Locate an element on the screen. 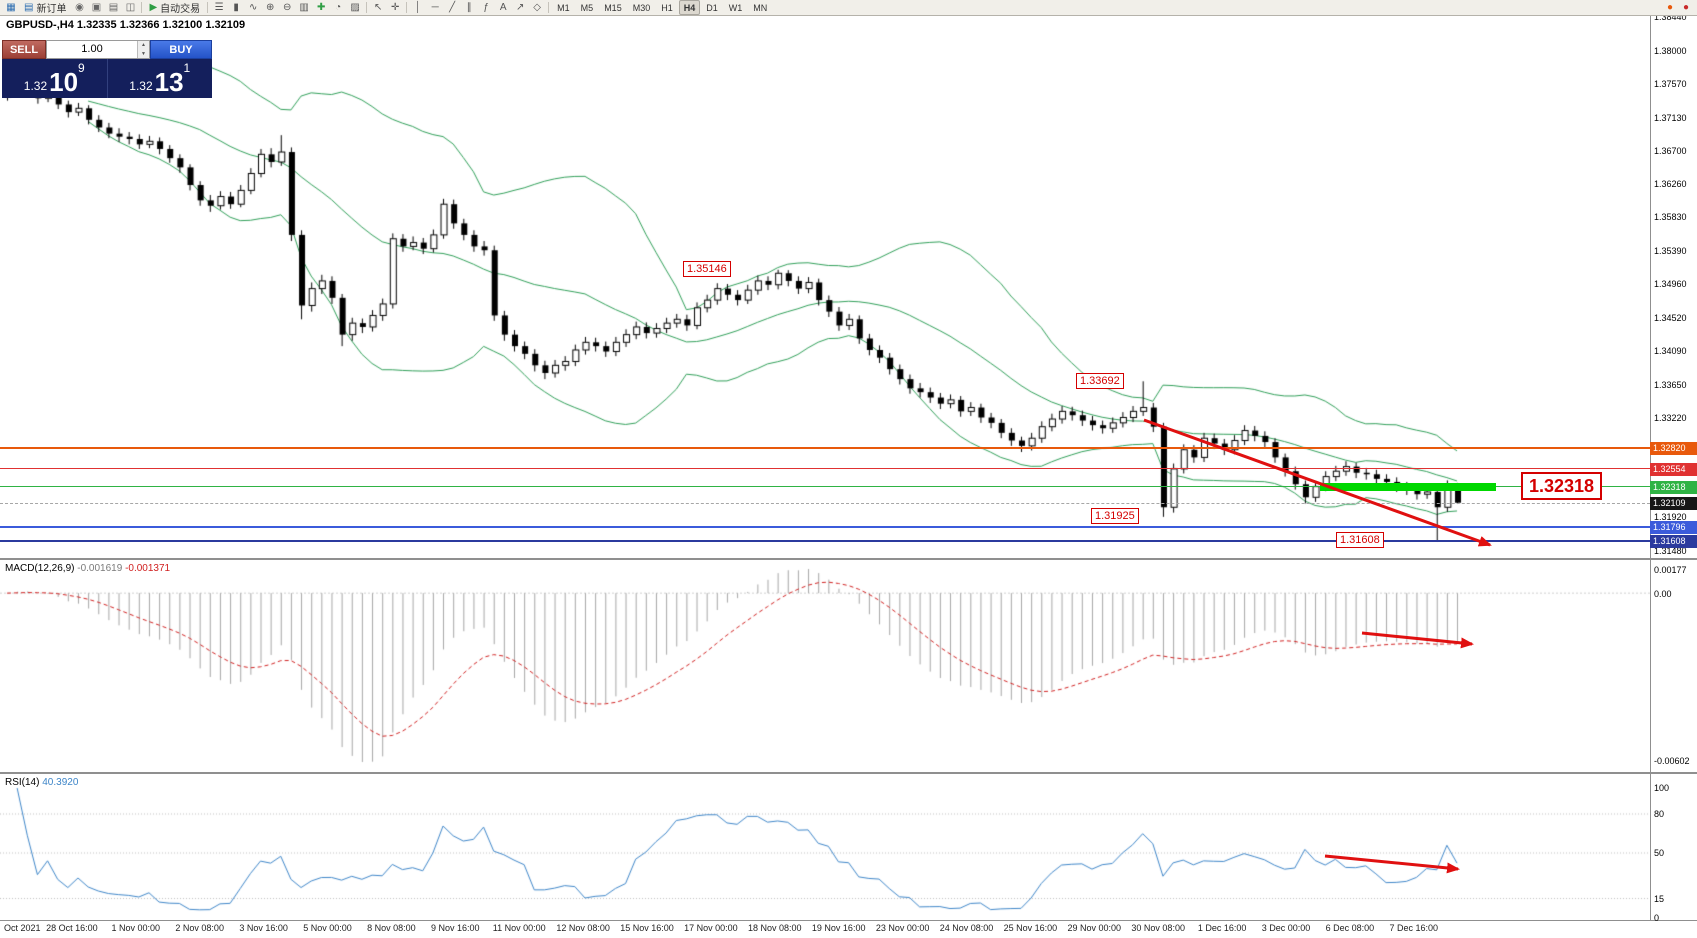 This screenshot has width=1697, height=938. market-watch-icon: ◫ is located at coordinates (130, 7).